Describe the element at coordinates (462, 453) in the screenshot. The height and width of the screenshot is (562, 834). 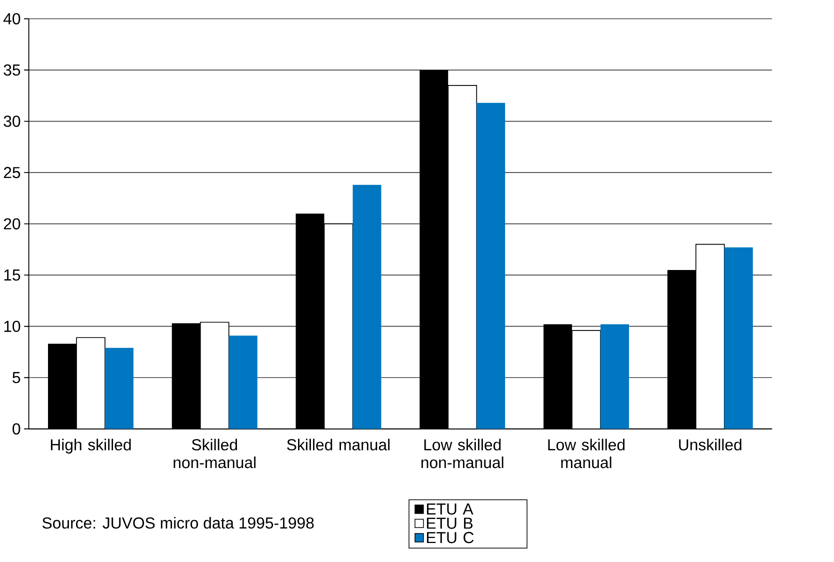
I see `x-tick-label: Low skilled non-manual` at that location.